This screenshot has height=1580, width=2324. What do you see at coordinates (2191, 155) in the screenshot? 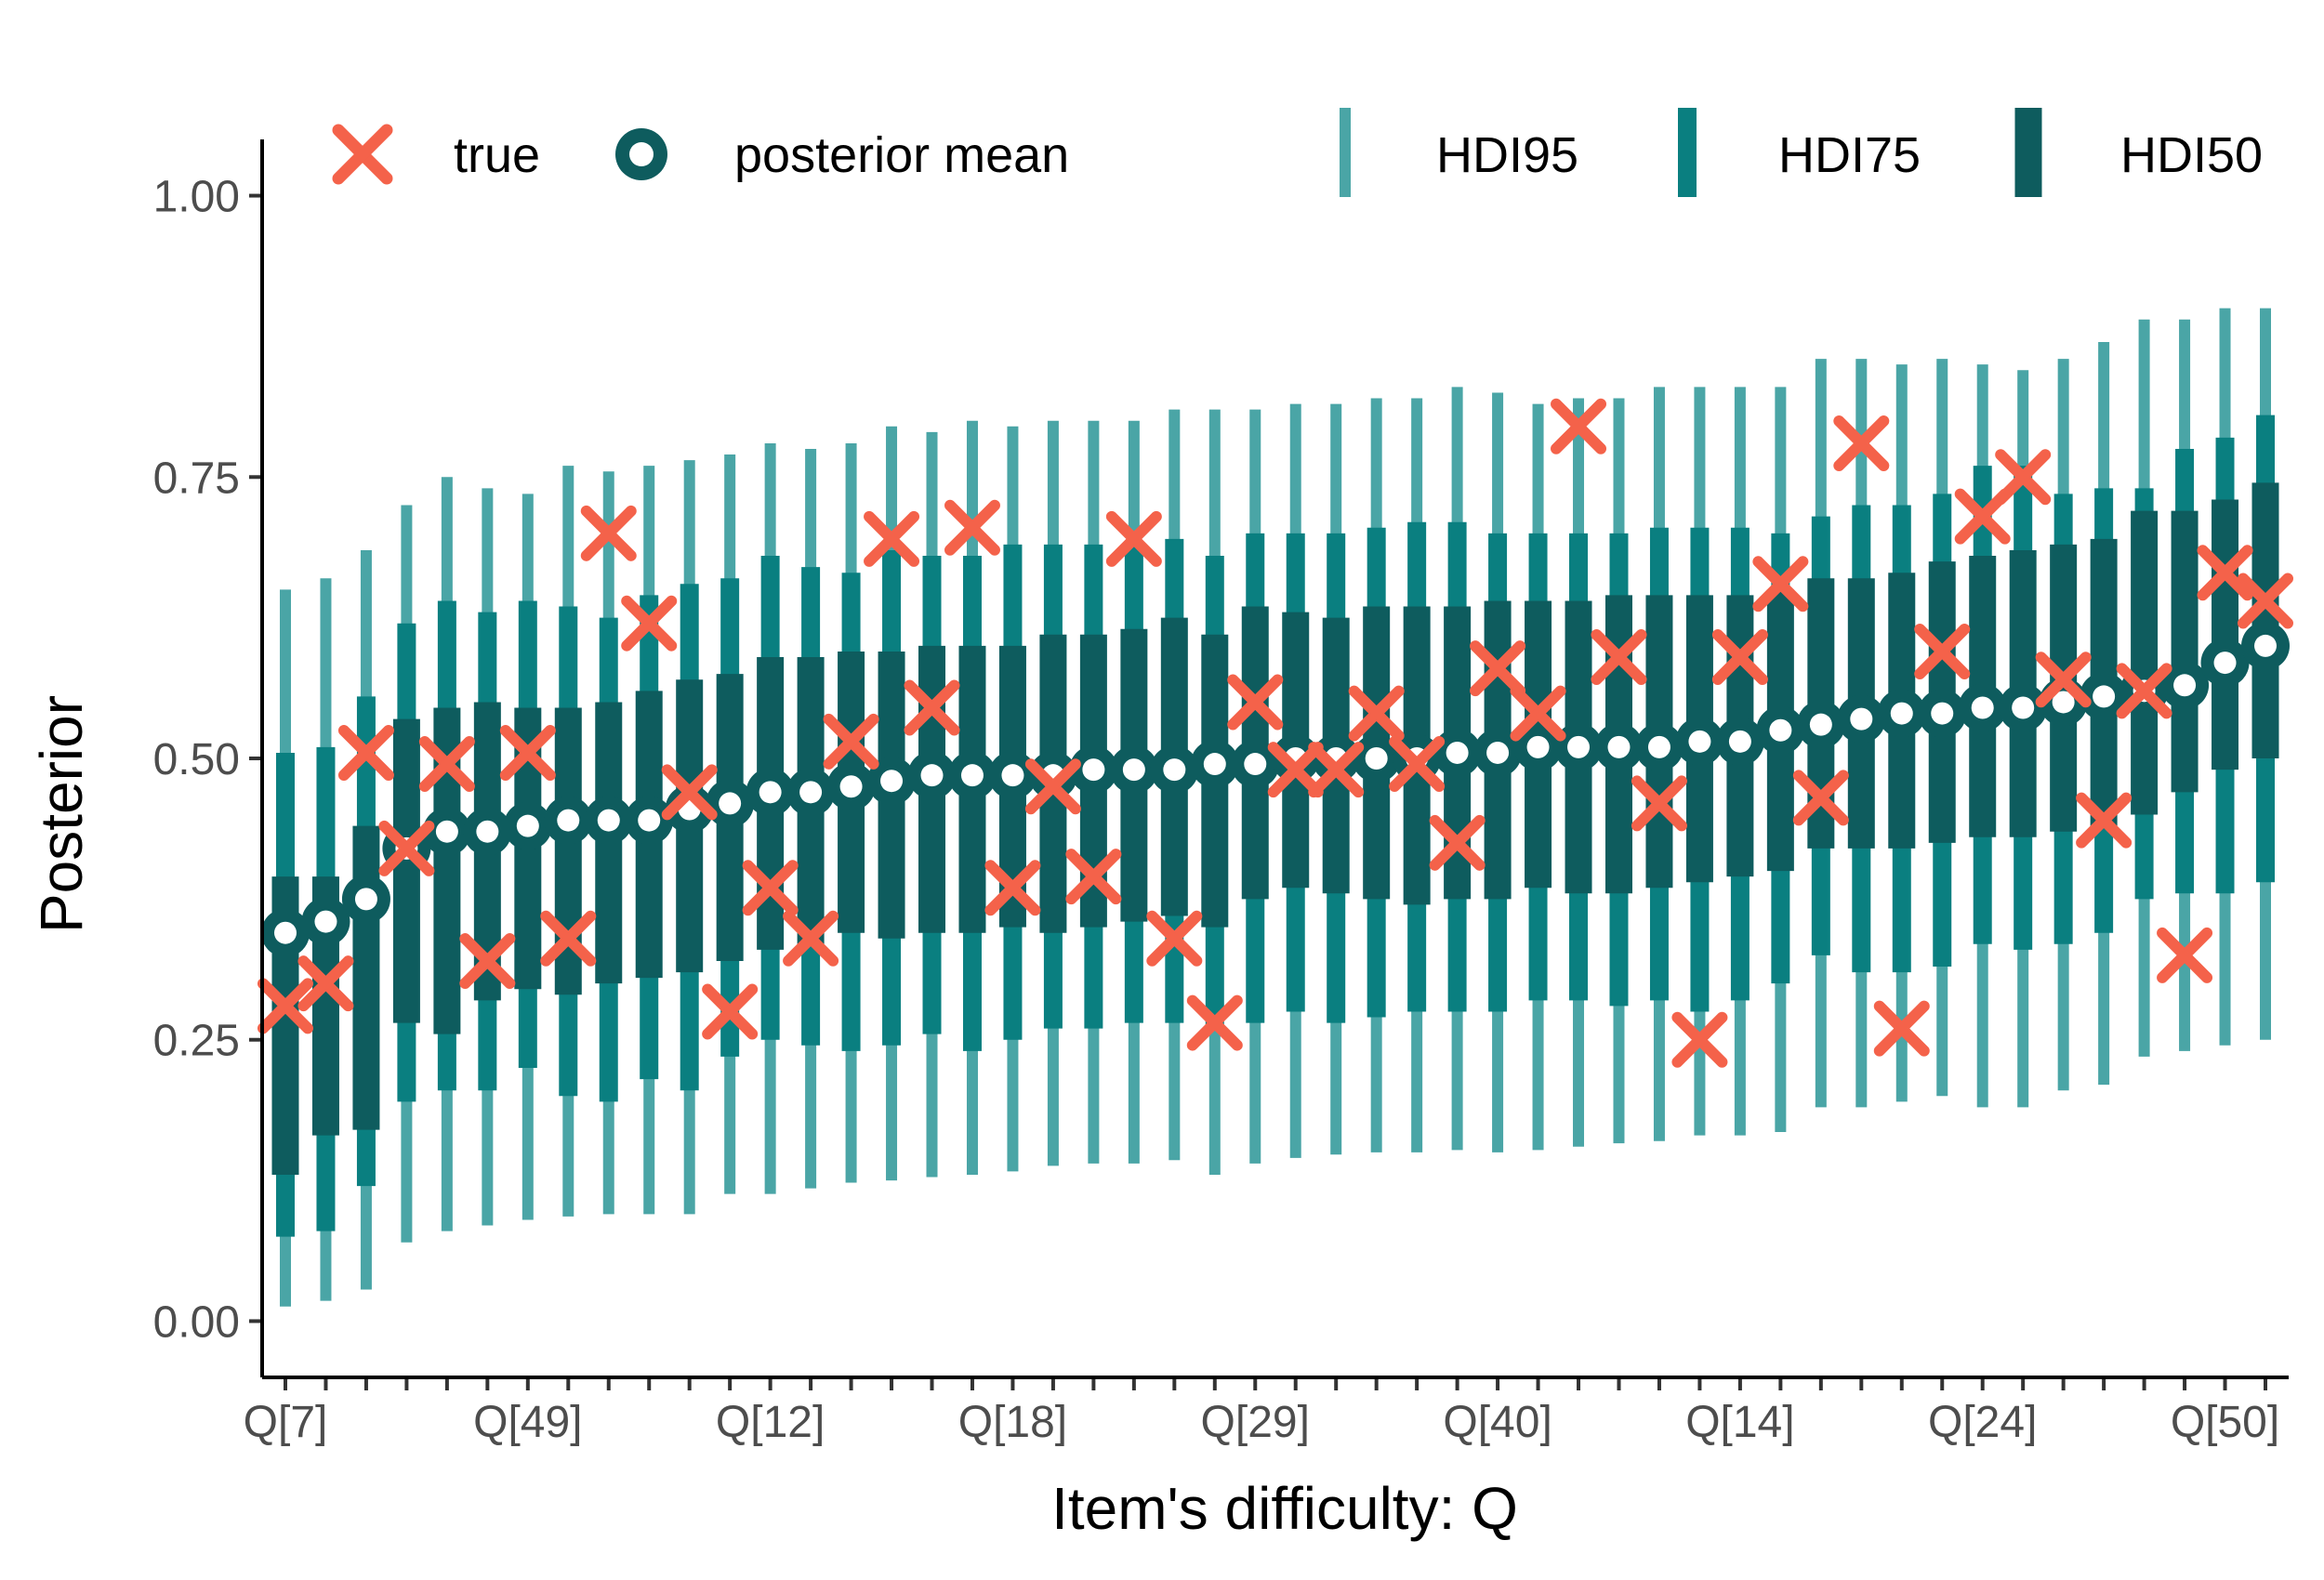
I see `legend-label: HDI50` at bounding box center [2191, 155].